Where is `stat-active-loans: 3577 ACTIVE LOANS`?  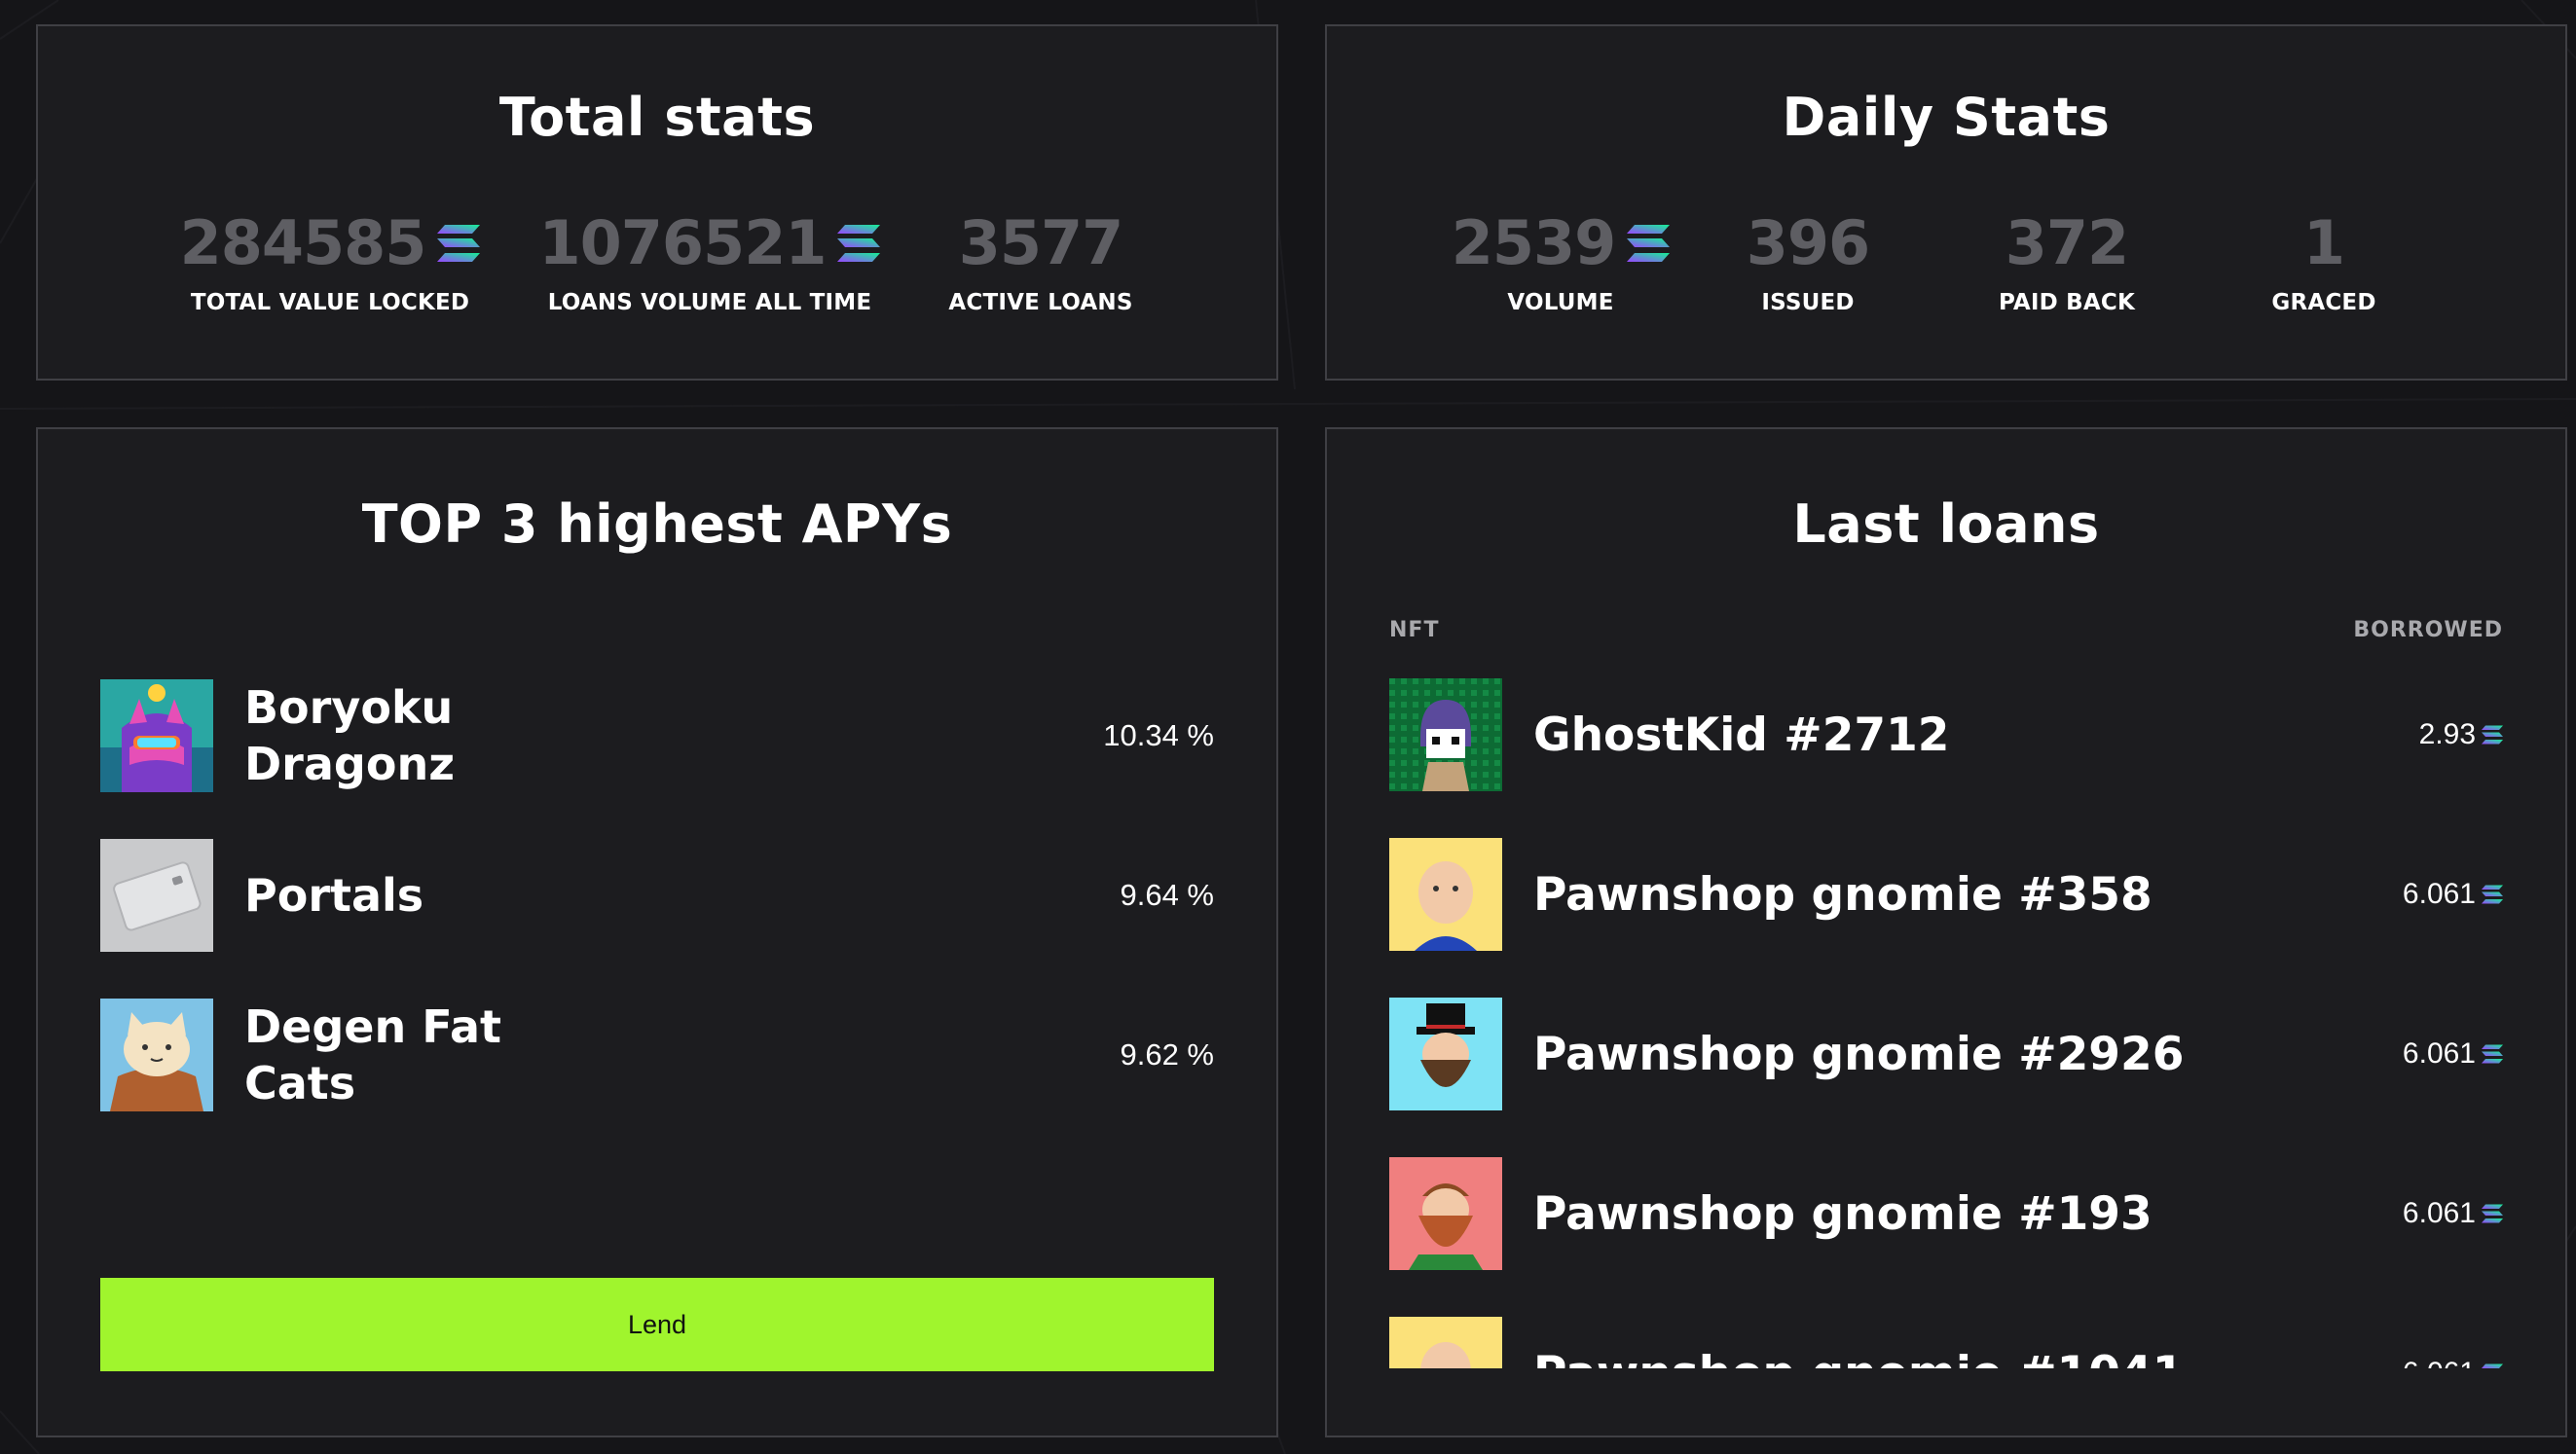
stat-active-loans: 3577 ACTIVE LOANS is located at coordinates (1041, 261).